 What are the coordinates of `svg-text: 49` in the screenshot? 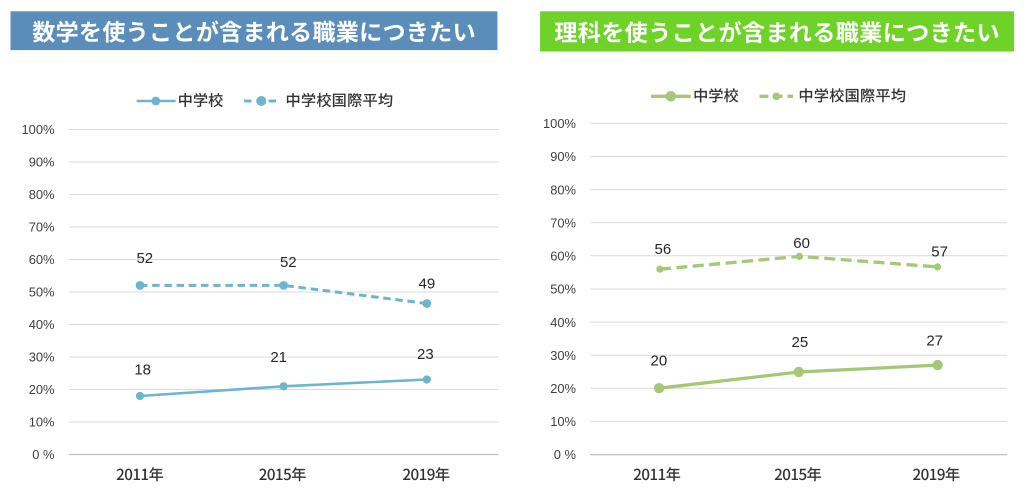 It's located at (427, 283).